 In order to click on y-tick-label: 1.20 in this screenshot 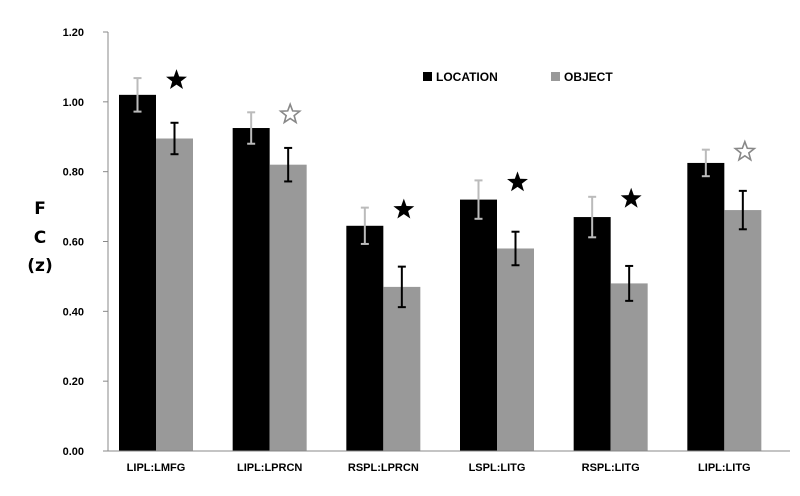, I will do `click(73, 33)`.